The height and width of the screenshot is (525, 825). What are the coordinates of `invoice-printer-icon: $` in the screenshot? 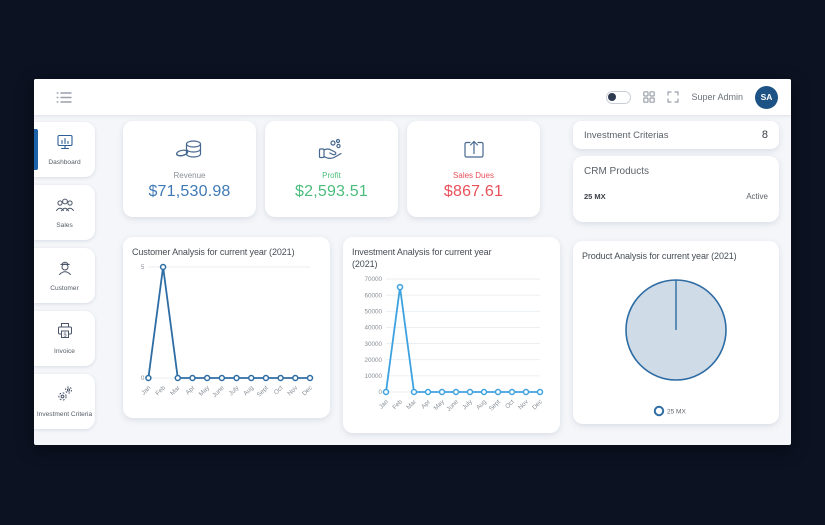 It's located at (65, 333).